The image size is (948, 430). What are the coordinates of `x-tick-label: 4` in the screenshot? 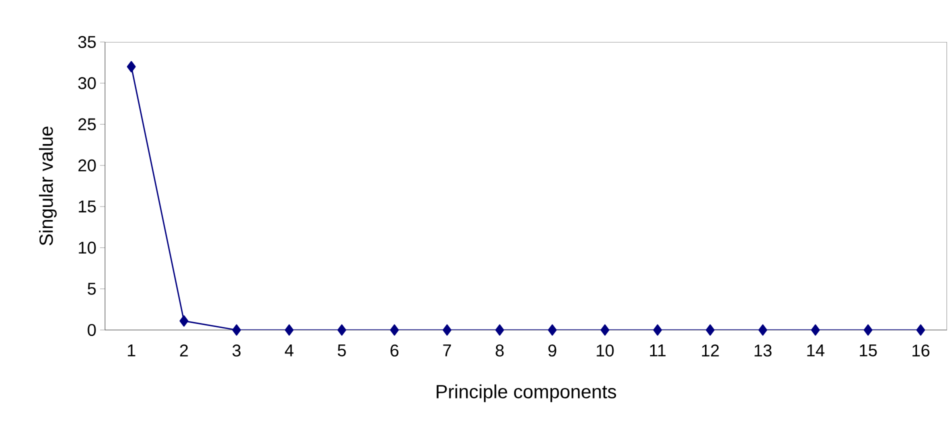 It's located at (289, 350).